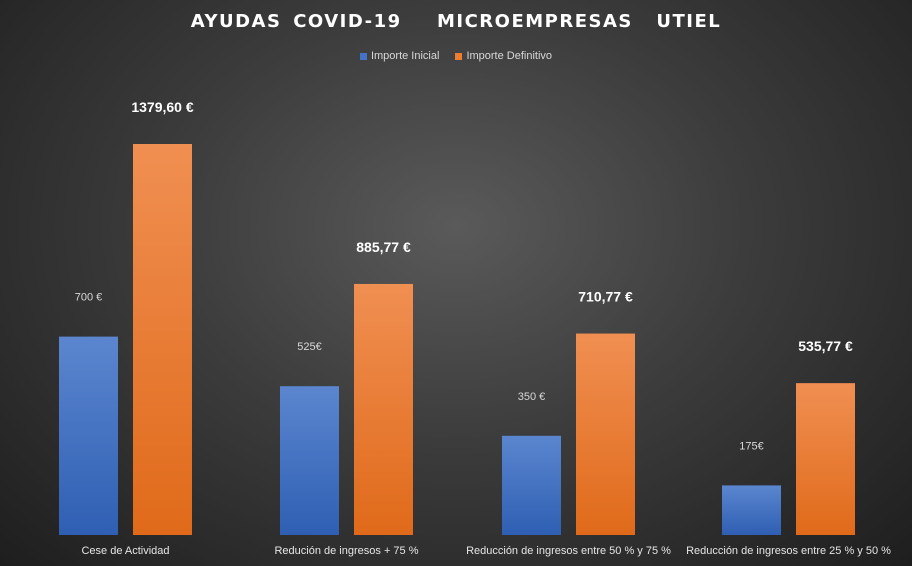  I want to click on data-label-definitivo-2: 710,77 €, so click(605, 297).